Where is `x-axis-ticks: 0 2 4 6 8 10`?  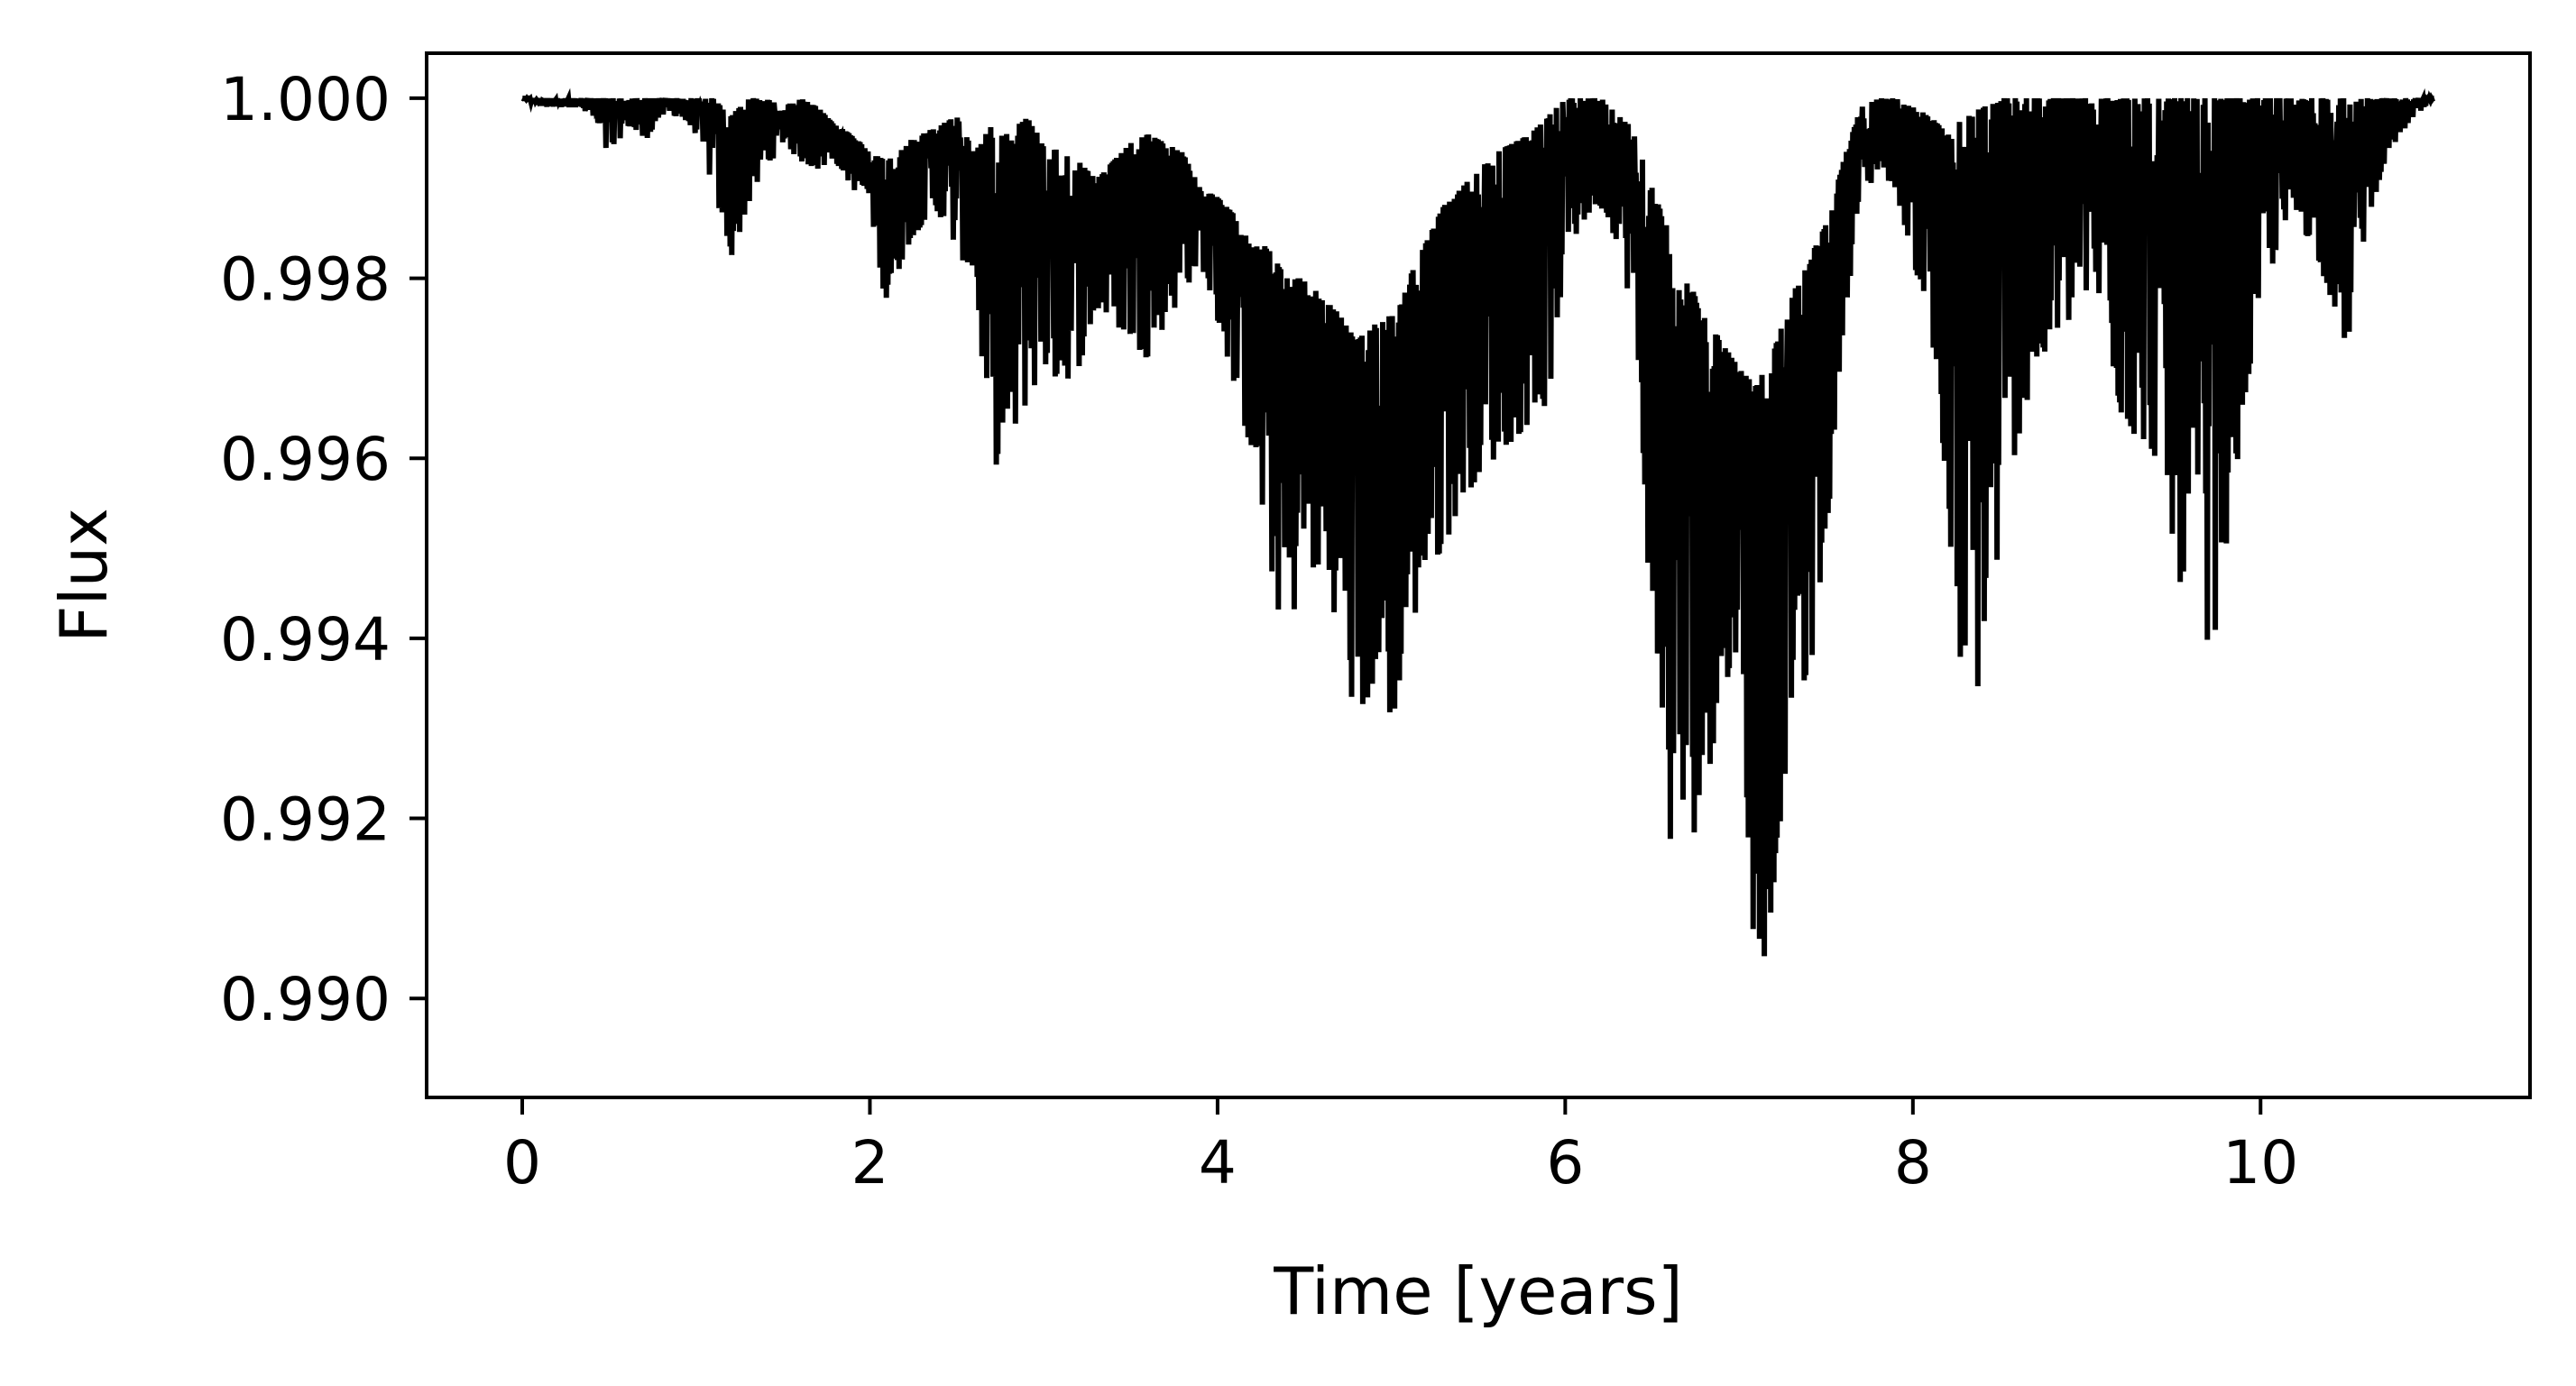
x-axis-ticks: 0 2 4 6 8 10 is located at coordinates (1400, 1147).